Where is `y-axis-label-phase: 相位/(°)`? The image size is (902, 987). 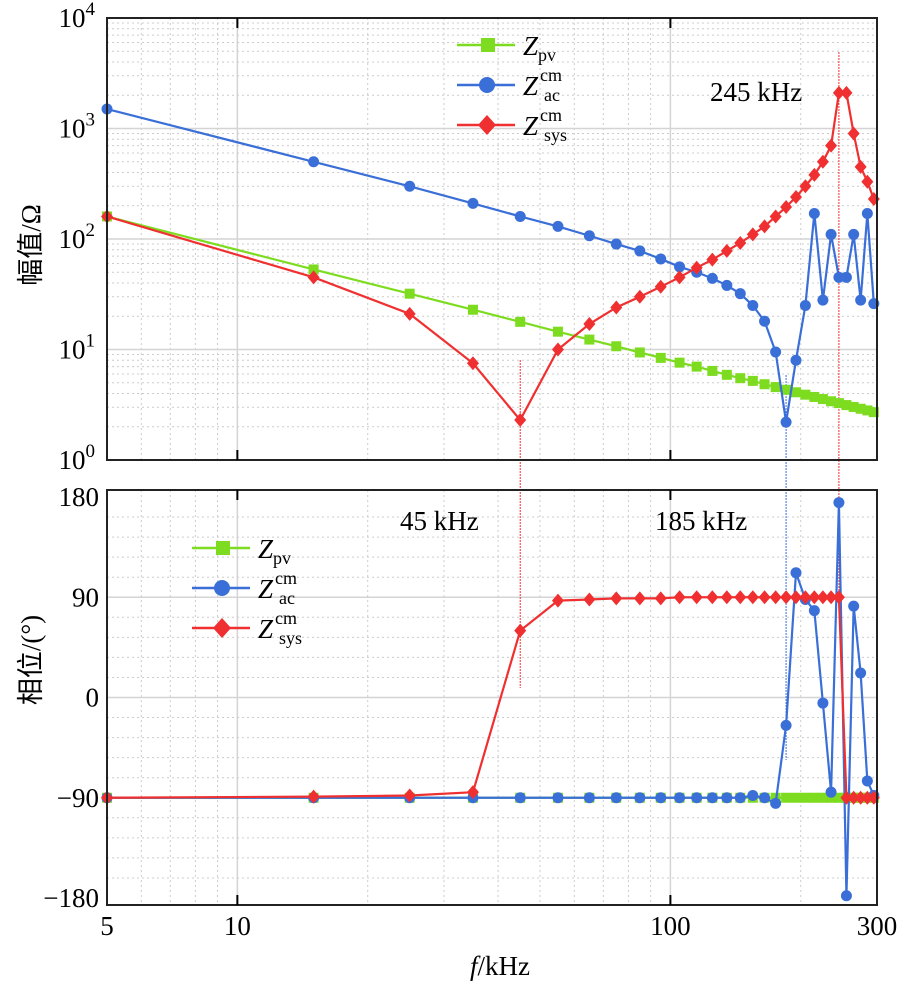
y-axis-label-phase: 相位/(°) is located at coordinates (31, 660).